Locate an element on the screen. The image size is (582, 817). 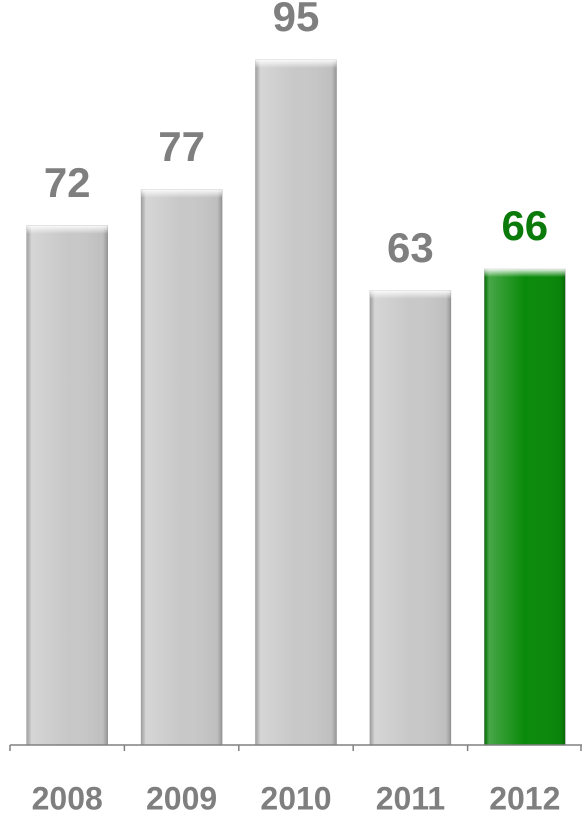
x-tick-label: 2011 is located at coordinates (410, 798).